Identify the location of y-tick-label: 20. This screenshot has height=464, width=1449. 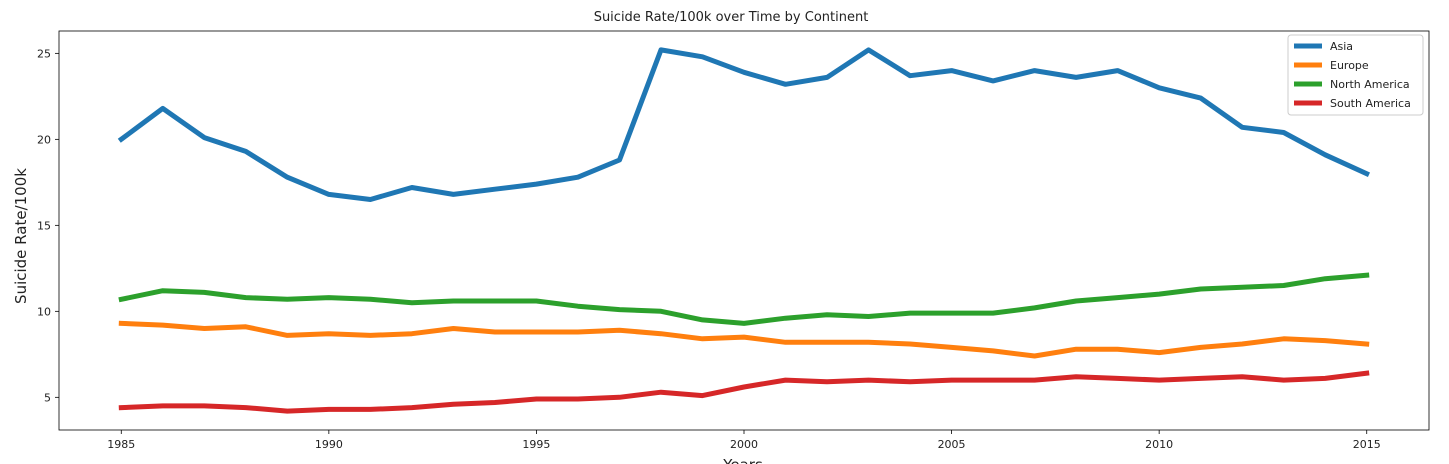
(44, 139).